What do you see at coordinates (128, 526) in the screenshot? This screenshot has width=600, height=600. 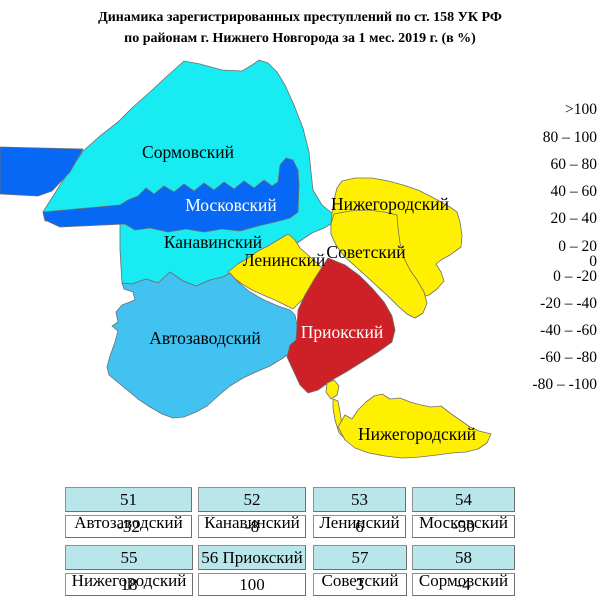 I see `district-card-value: -32` at bounding box center [128, 526].